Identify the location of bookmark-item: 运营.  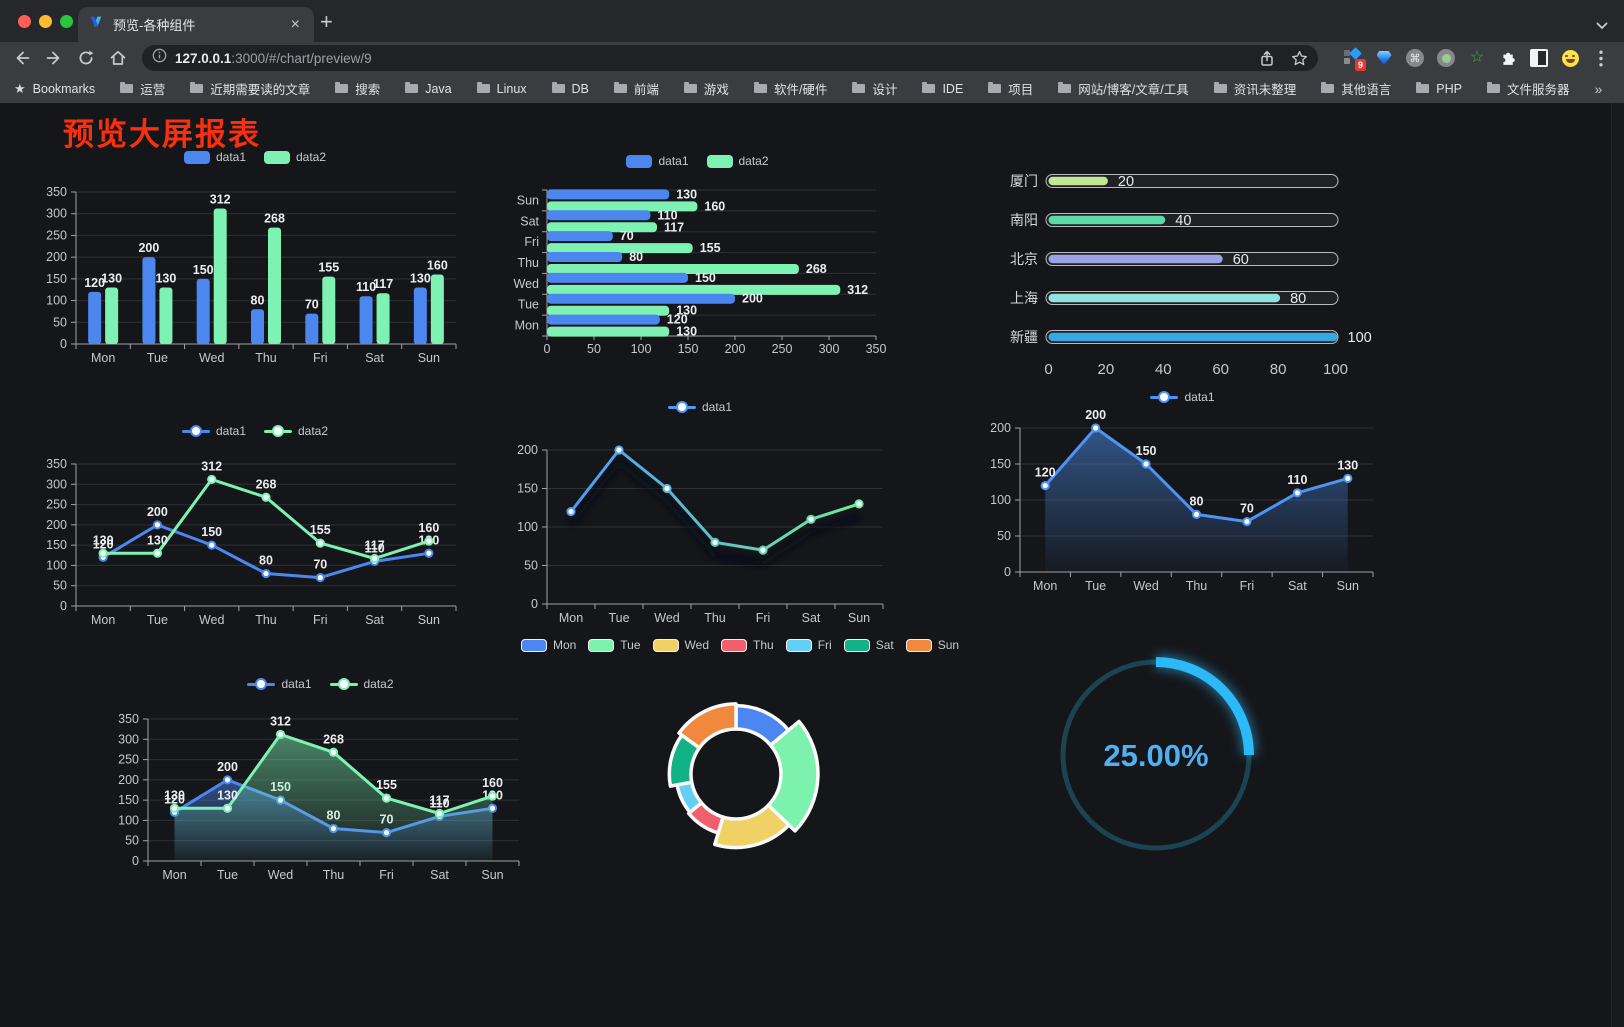
(142, 88).